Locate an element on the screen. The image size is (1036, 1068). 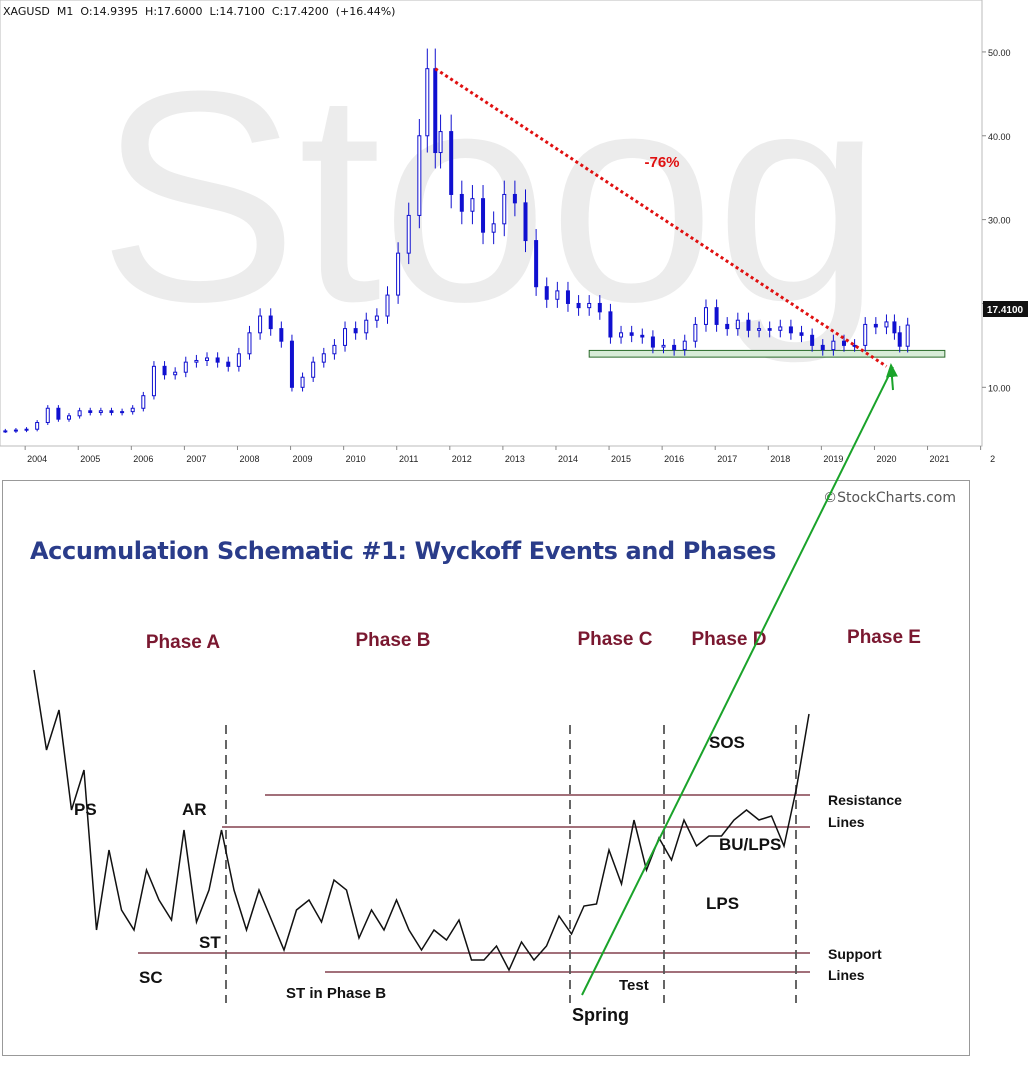
decline-percent-label: -76% is located at coordinates (661, 162).